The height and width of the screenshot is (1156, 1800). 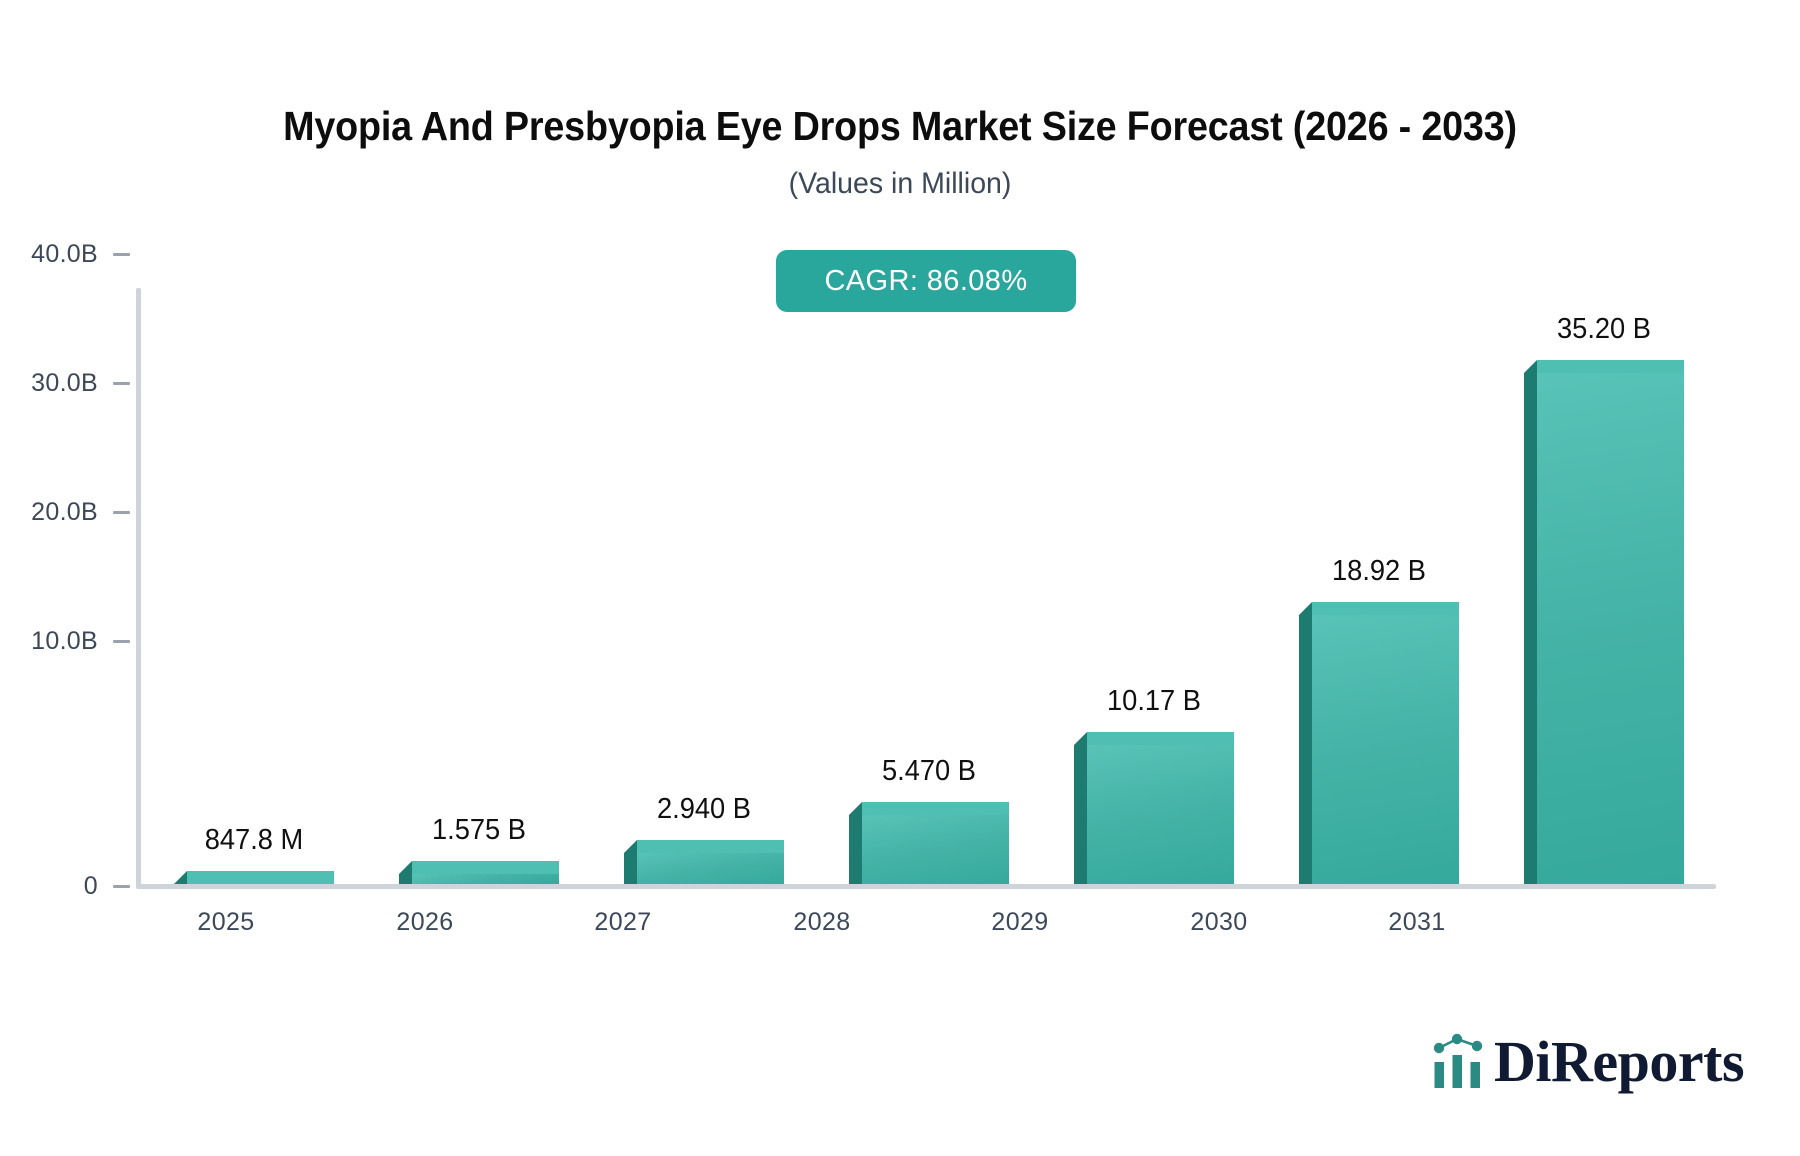 I want to click on bar-2027: 2.940 B, so click(x=703, y=586).